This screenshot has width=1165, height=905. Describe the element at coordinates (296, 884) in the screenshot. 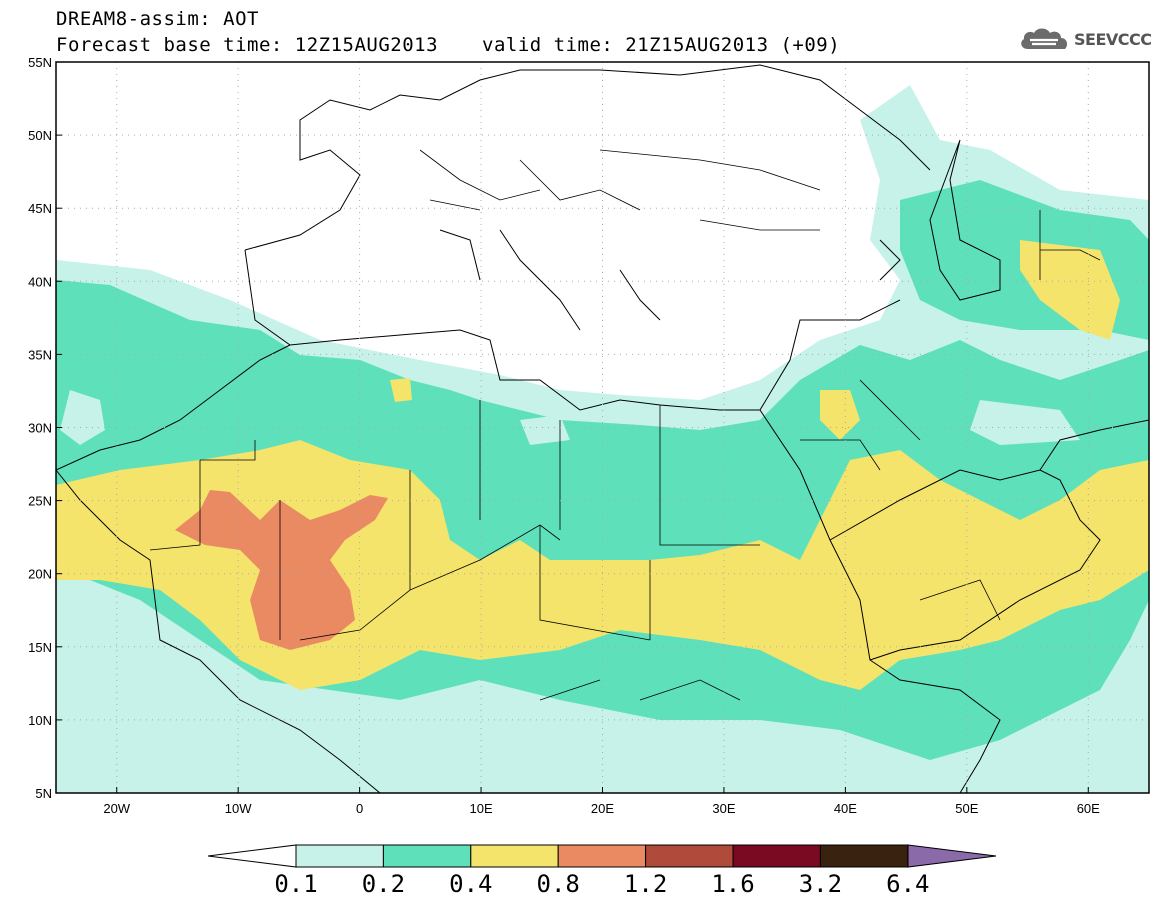

I see `colorbar-label: 0.1` at that location.